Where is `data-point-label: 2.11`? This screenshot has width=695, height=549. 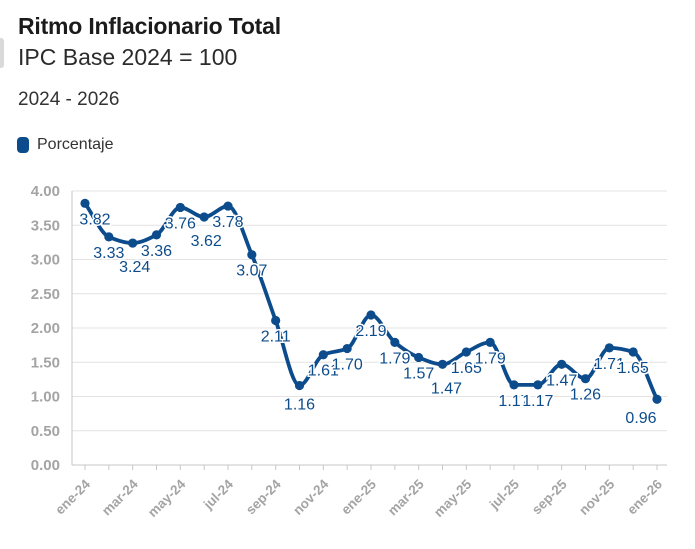 data-point-label: 2.11 is located at coordinates (276, 336).